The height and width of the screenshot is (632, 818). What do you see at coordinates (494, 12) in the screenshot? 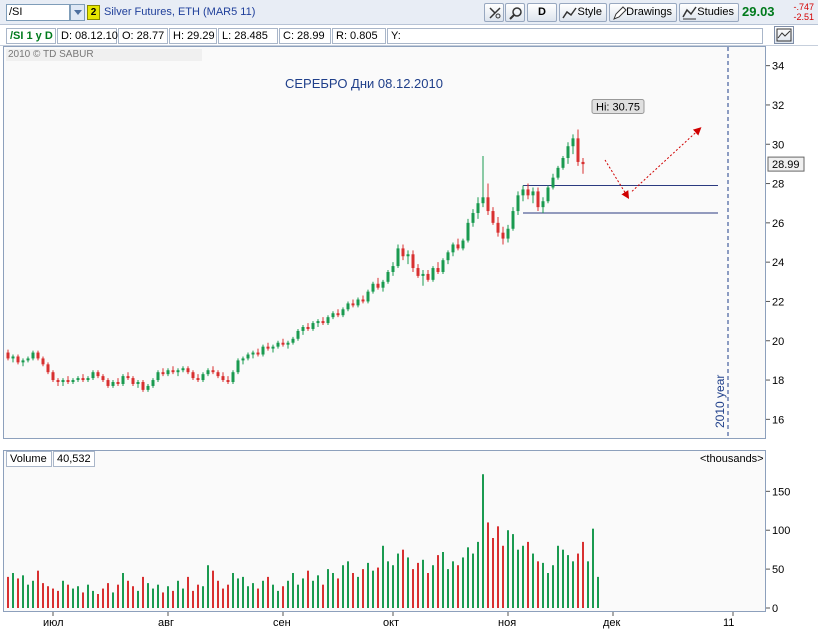
I see `crosshair-tool-button` at bounding box center [494, 12].